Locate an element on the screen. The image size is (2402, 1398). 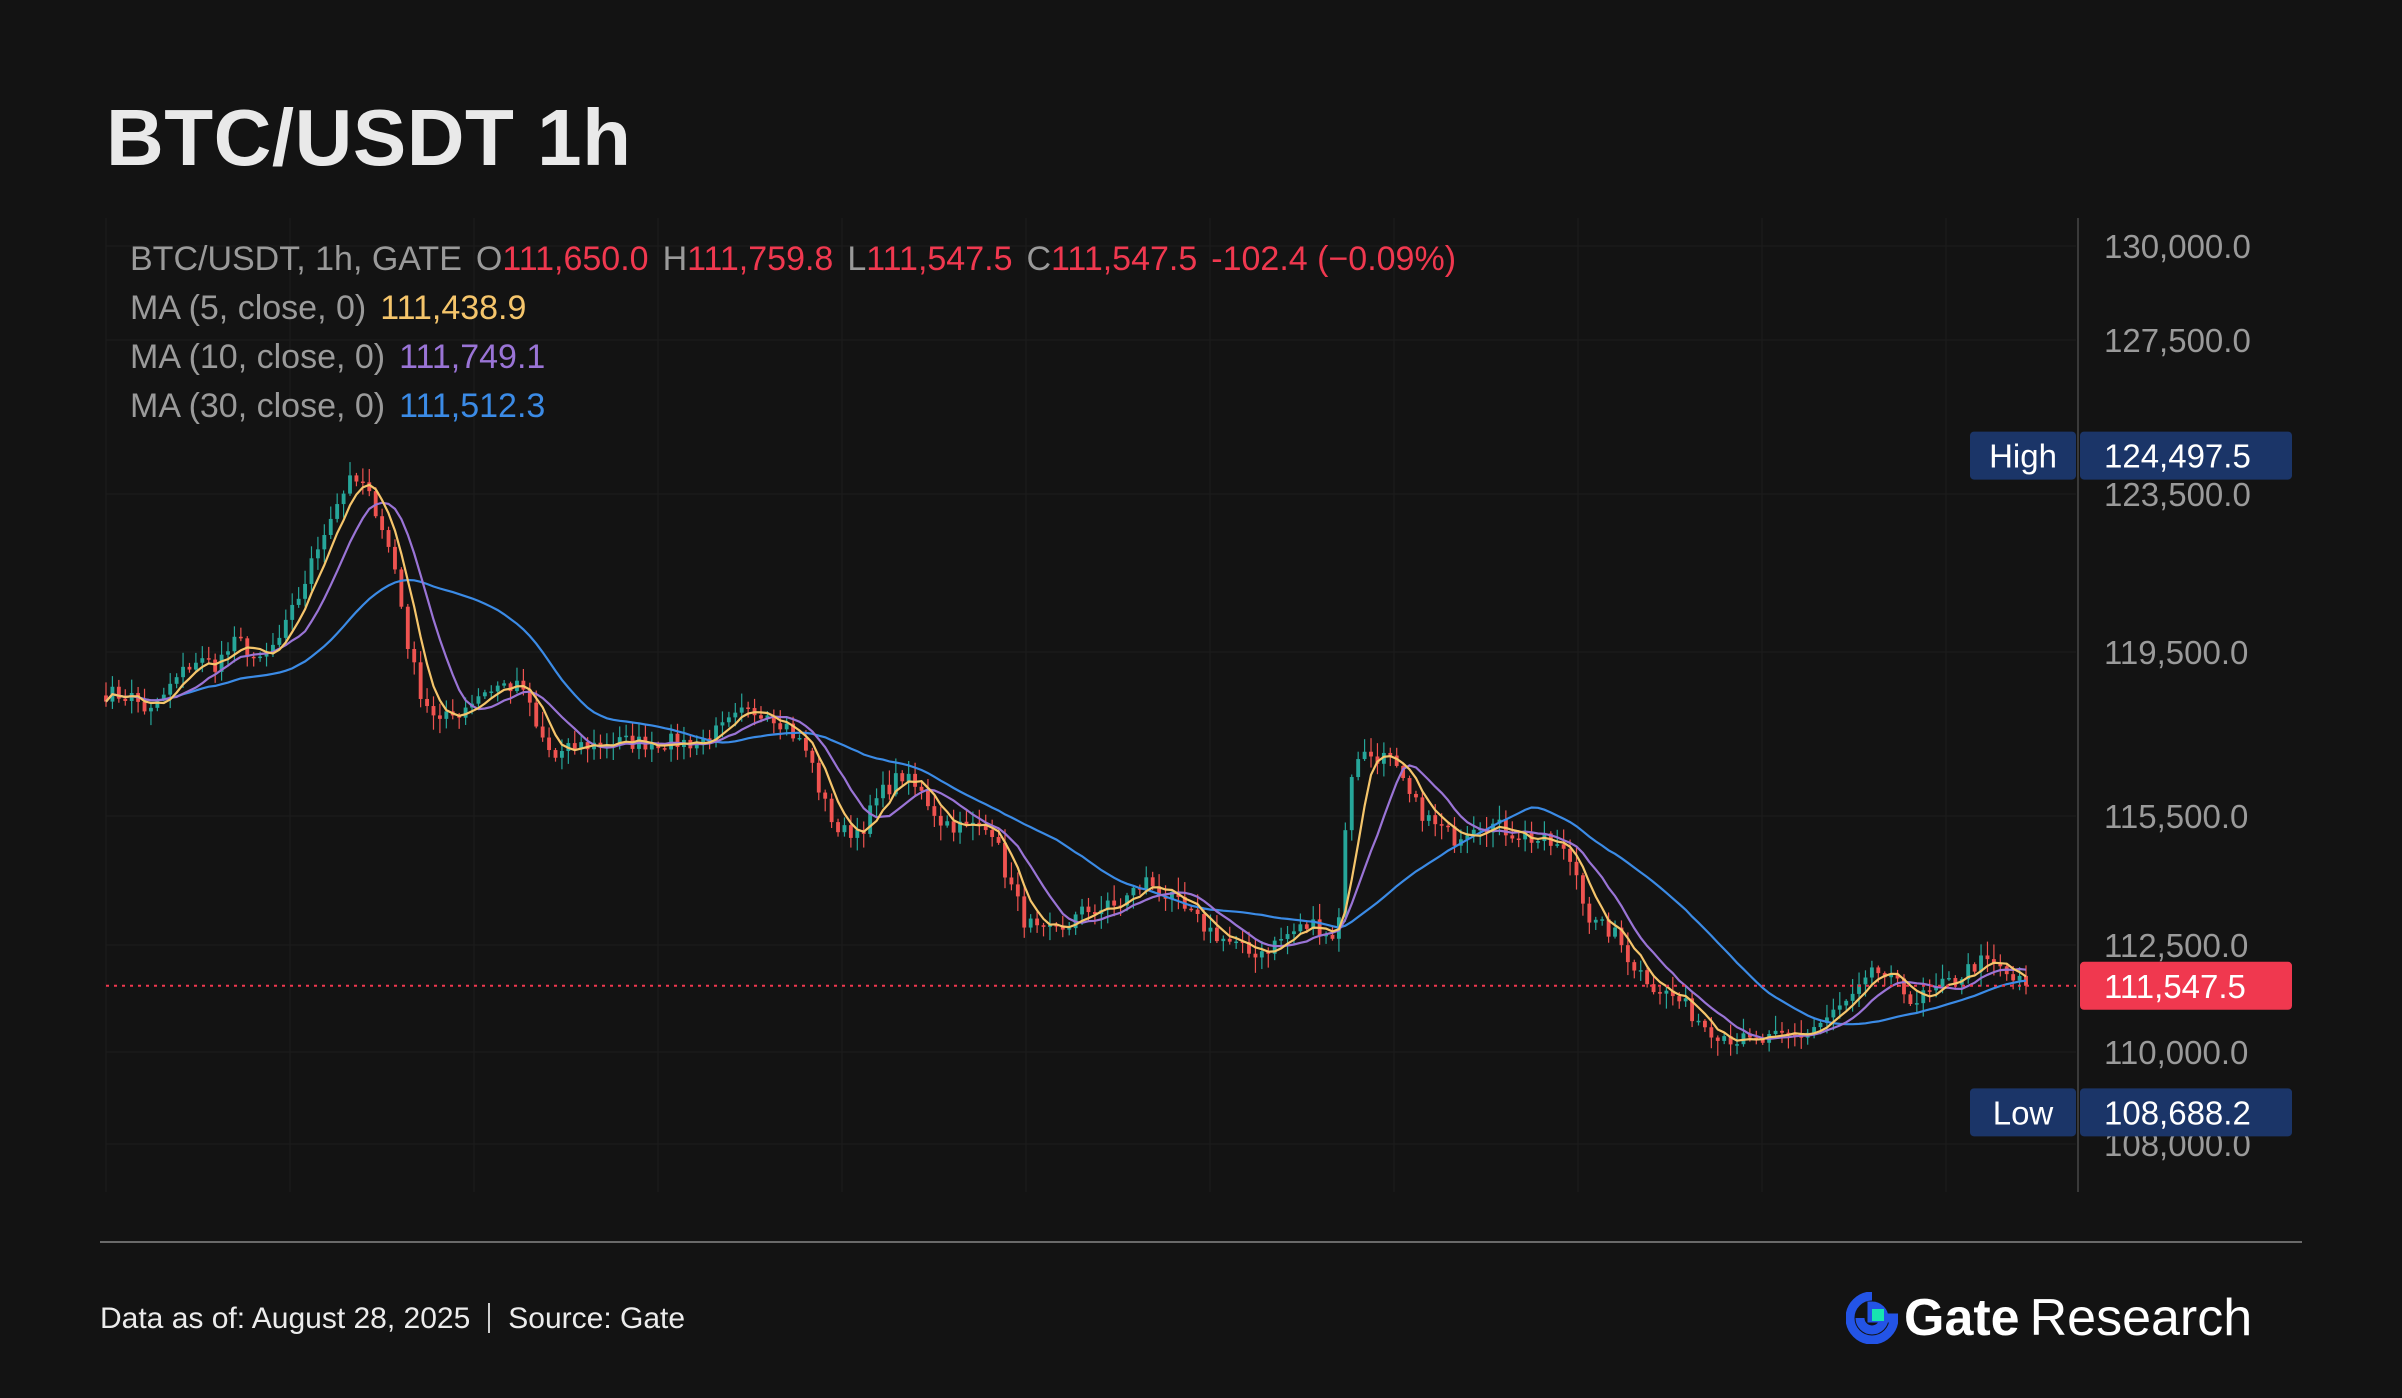
low-value: 108,688.2 is located at coordinates (2177, 1112).